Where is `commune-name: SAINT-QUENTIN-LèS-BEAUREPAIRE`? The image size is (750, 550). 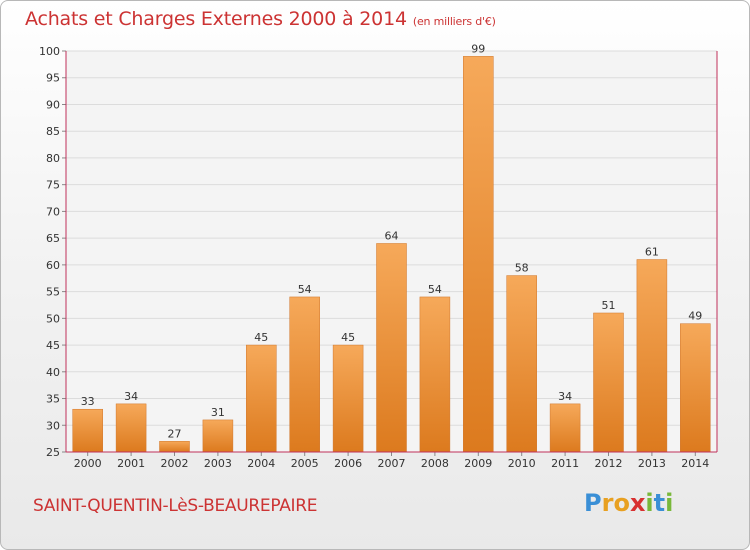
commune-name: SAINT-QUENTIN-LèS-BEAUREPAIRE is located at coordinates (175, 506).